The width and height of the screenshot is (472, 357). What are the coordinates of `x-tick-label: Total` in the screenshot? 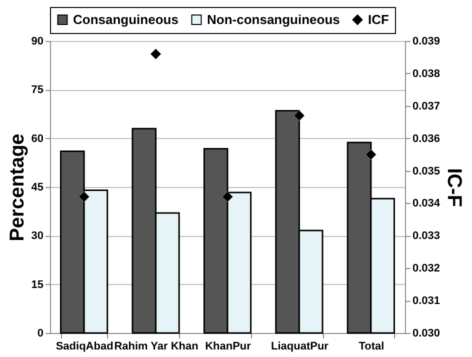 It's located at (371, 346).